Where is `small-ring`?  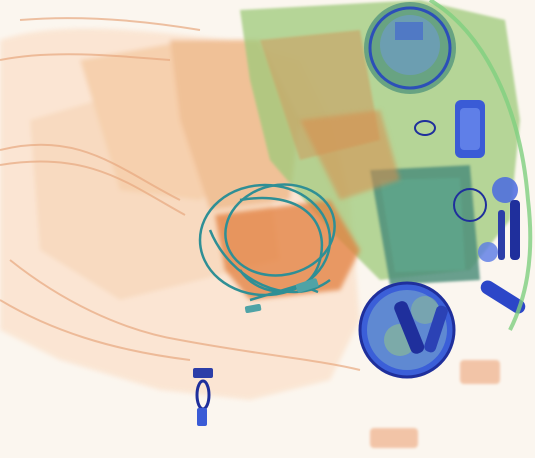
small-ring is located at coordinates (425, 128).